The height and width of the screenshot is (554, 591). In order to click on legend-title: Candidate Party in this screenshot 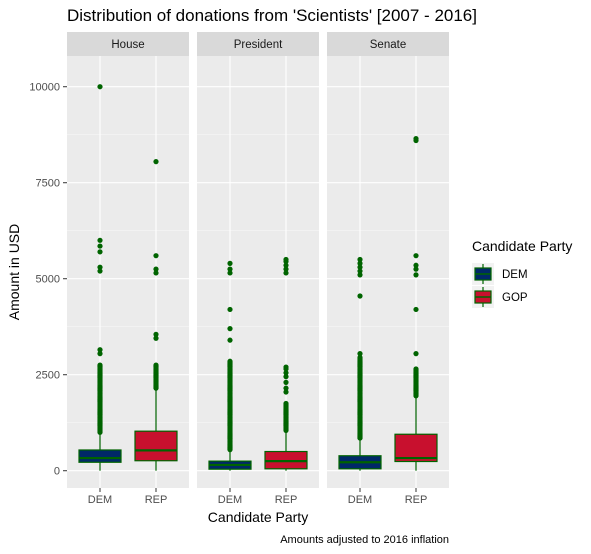, I will do `click(522, 246)`.